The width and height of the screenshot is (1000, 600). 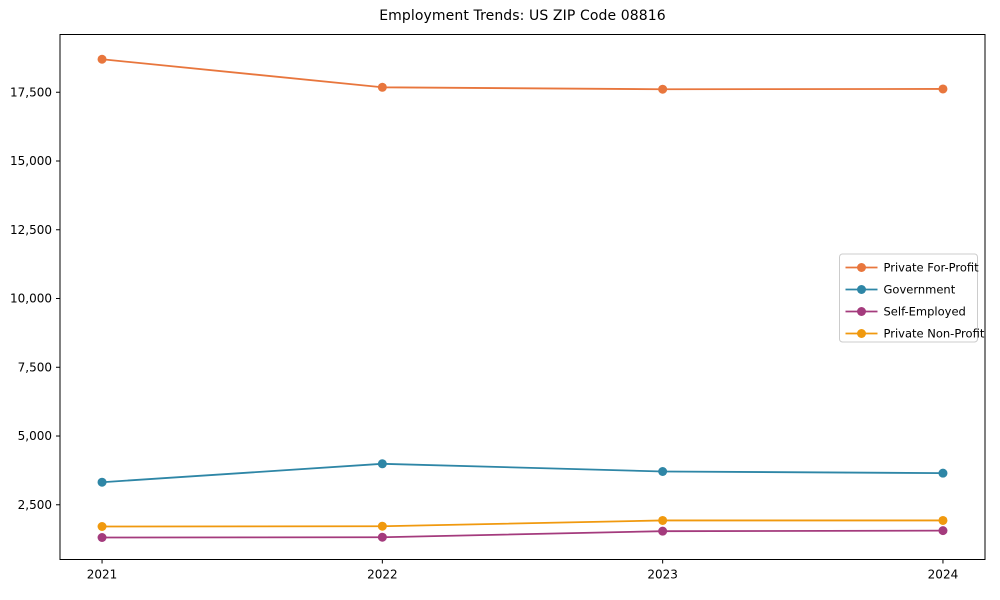 What do you see at coordinates (943, 575) in the screenshot?
I see `x-tick-label: 2024` at bounding box center [943, 575].